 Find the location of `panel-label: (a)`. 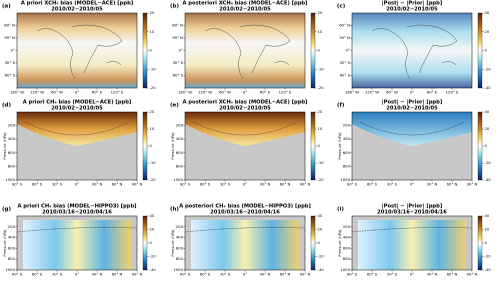

panel-label: (a) is located at coordinates (6, 7).